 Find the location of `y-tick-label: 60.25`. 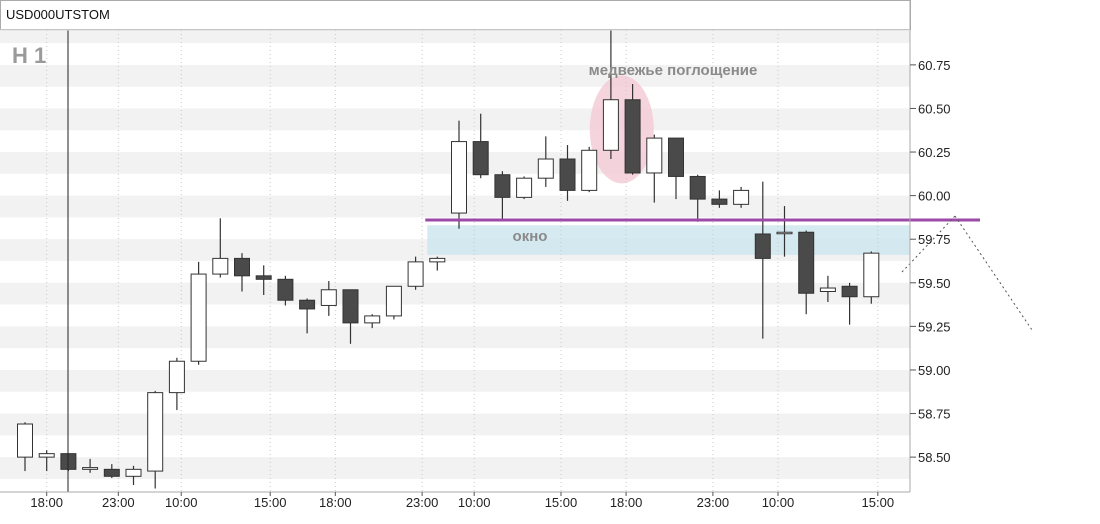

y-tick-label: 60.25 is located at coordinates (934, 152).